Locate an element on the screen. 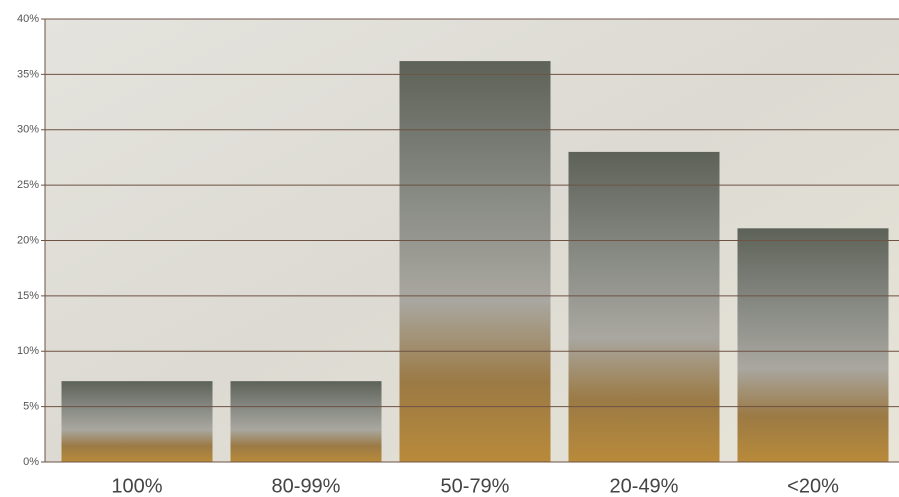 This screenshot has height=497, width=899. y-tick-label: 5% is located at coordinates (31, 407).